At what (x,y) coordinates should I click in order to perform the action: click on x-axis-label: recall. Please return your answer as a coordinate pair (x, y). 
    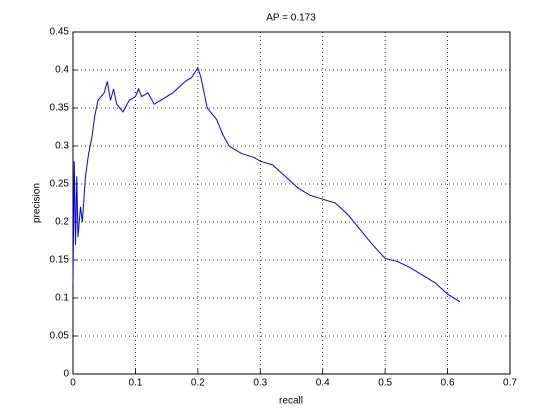
    Looking at the image, I should click on (291, 401).